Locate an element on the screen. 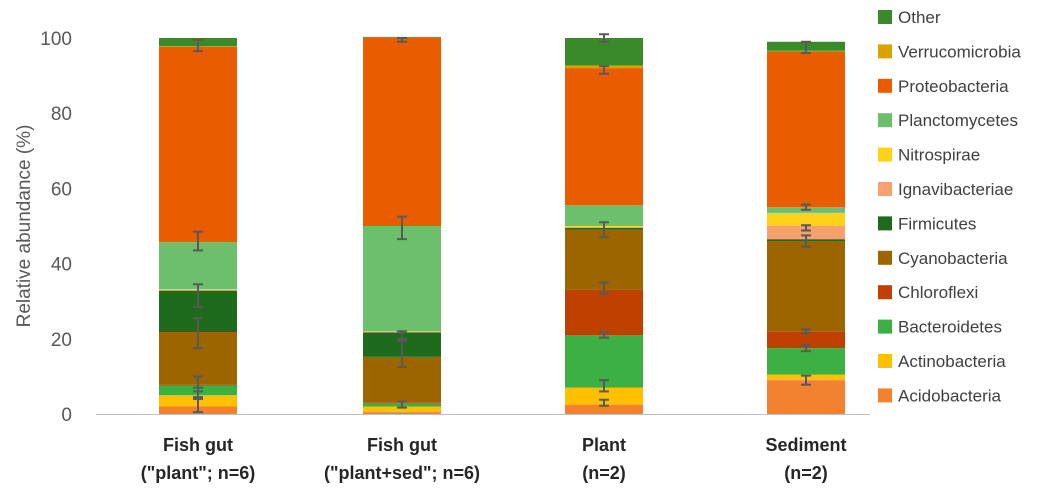  legend-item: Verrucomicrobia is located at coordinates (949, 51).